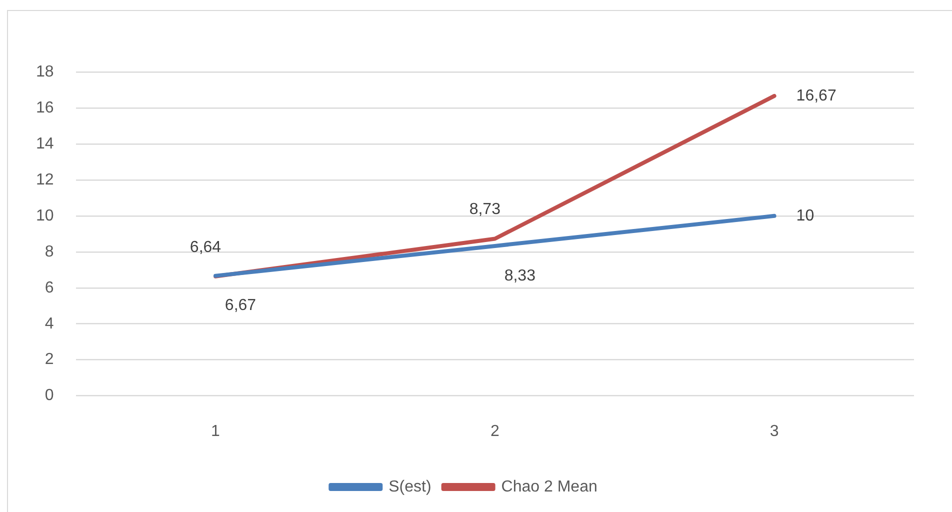 This screenshot has height=512, width=952. Describe the element at coordinates (240, 305) in the screenshot. I see `data-label: 6,67` at that location.